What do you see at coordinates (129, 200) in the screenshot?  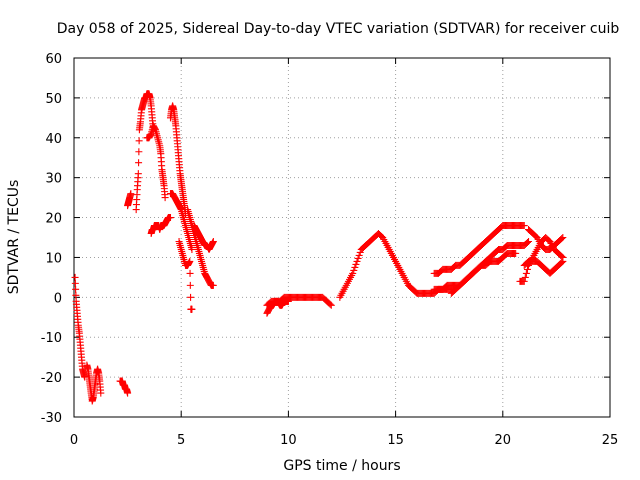 I see `series-seg_mid_a` at bounding box center [129, 200].